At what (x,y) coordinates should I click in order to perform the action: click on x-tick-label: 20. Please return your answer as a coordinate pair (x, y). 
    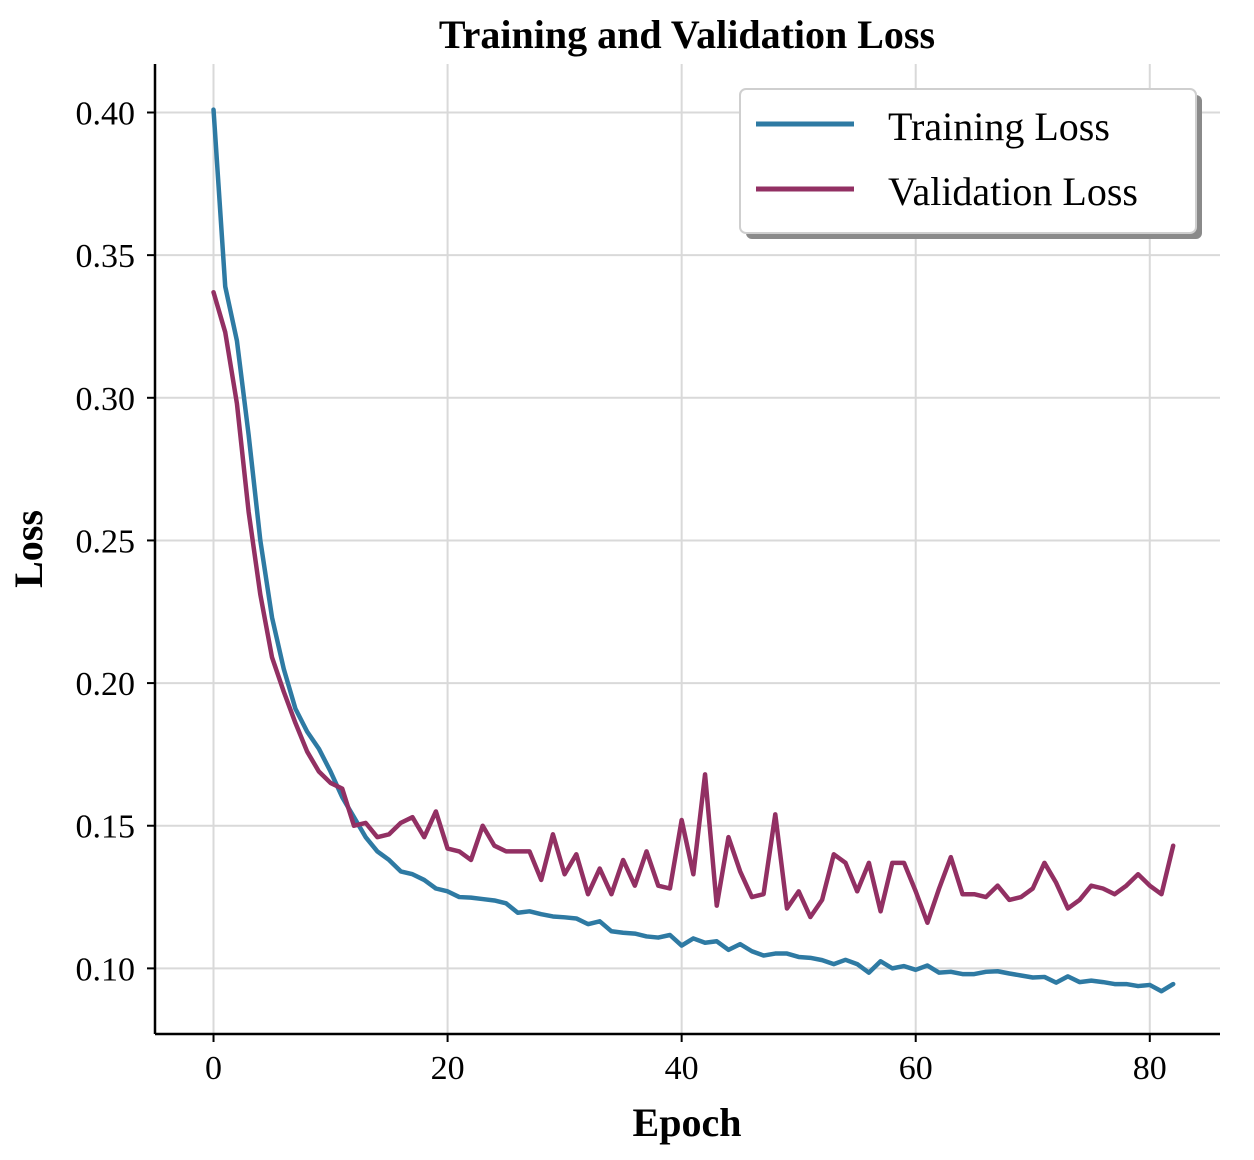
    Looking at the image, I should click on (448, 1068).